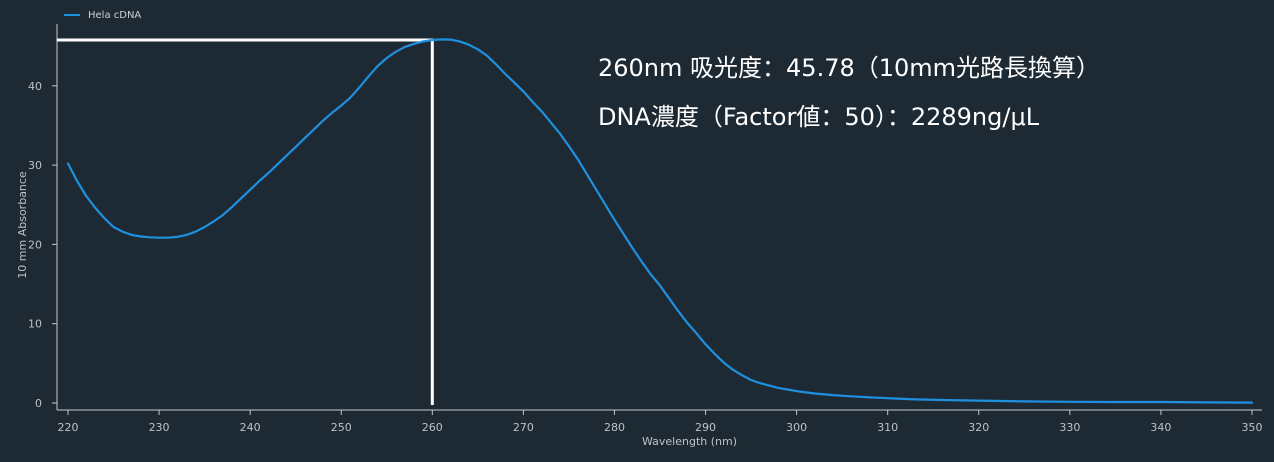  What do you see at coordinates (35, 165) in the screenshot?
I see `y-tick-label: 30` at bounding box center [35, 165].